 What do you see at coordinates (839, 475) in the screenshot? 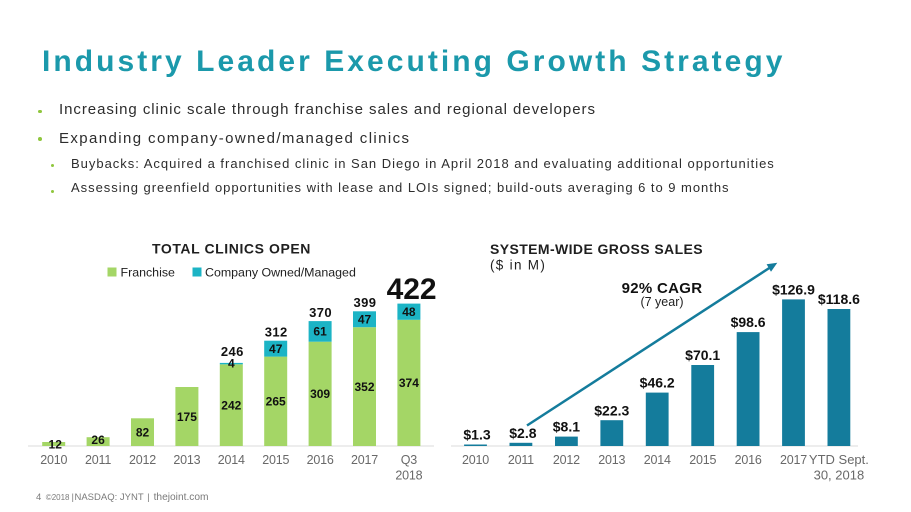
I see `svg-text: 30, 2018` at bounding box center [839, 475].